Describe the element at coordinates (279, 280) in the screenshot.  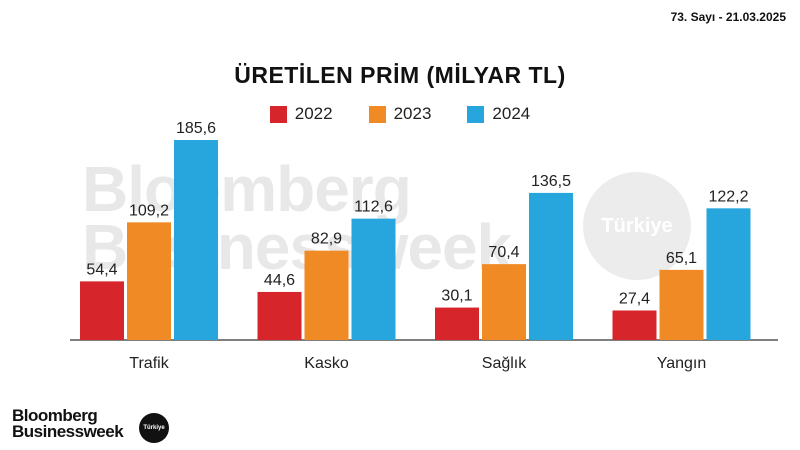
I see `data-label-2022-1: 44,6` at that location.